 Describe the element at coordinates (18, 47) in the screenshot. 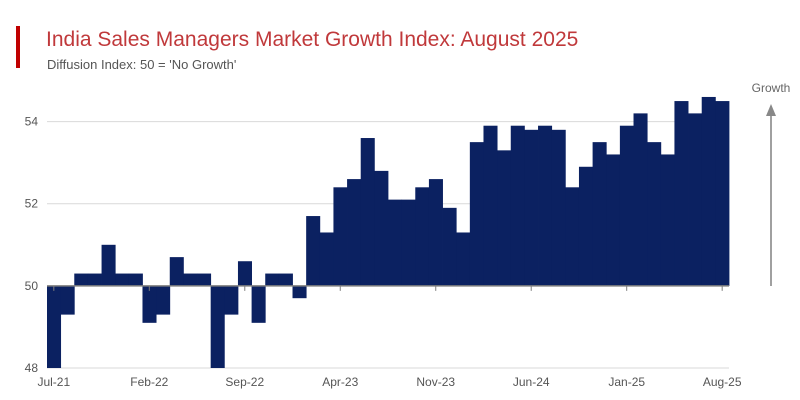

I see `title-accent-bar` at that location.